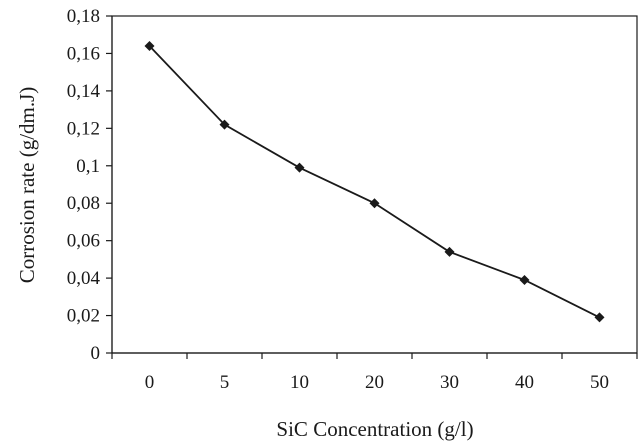 This screenshot has height=443, width=642. I want to click on x-tick-label: 20, so click(374, 382).